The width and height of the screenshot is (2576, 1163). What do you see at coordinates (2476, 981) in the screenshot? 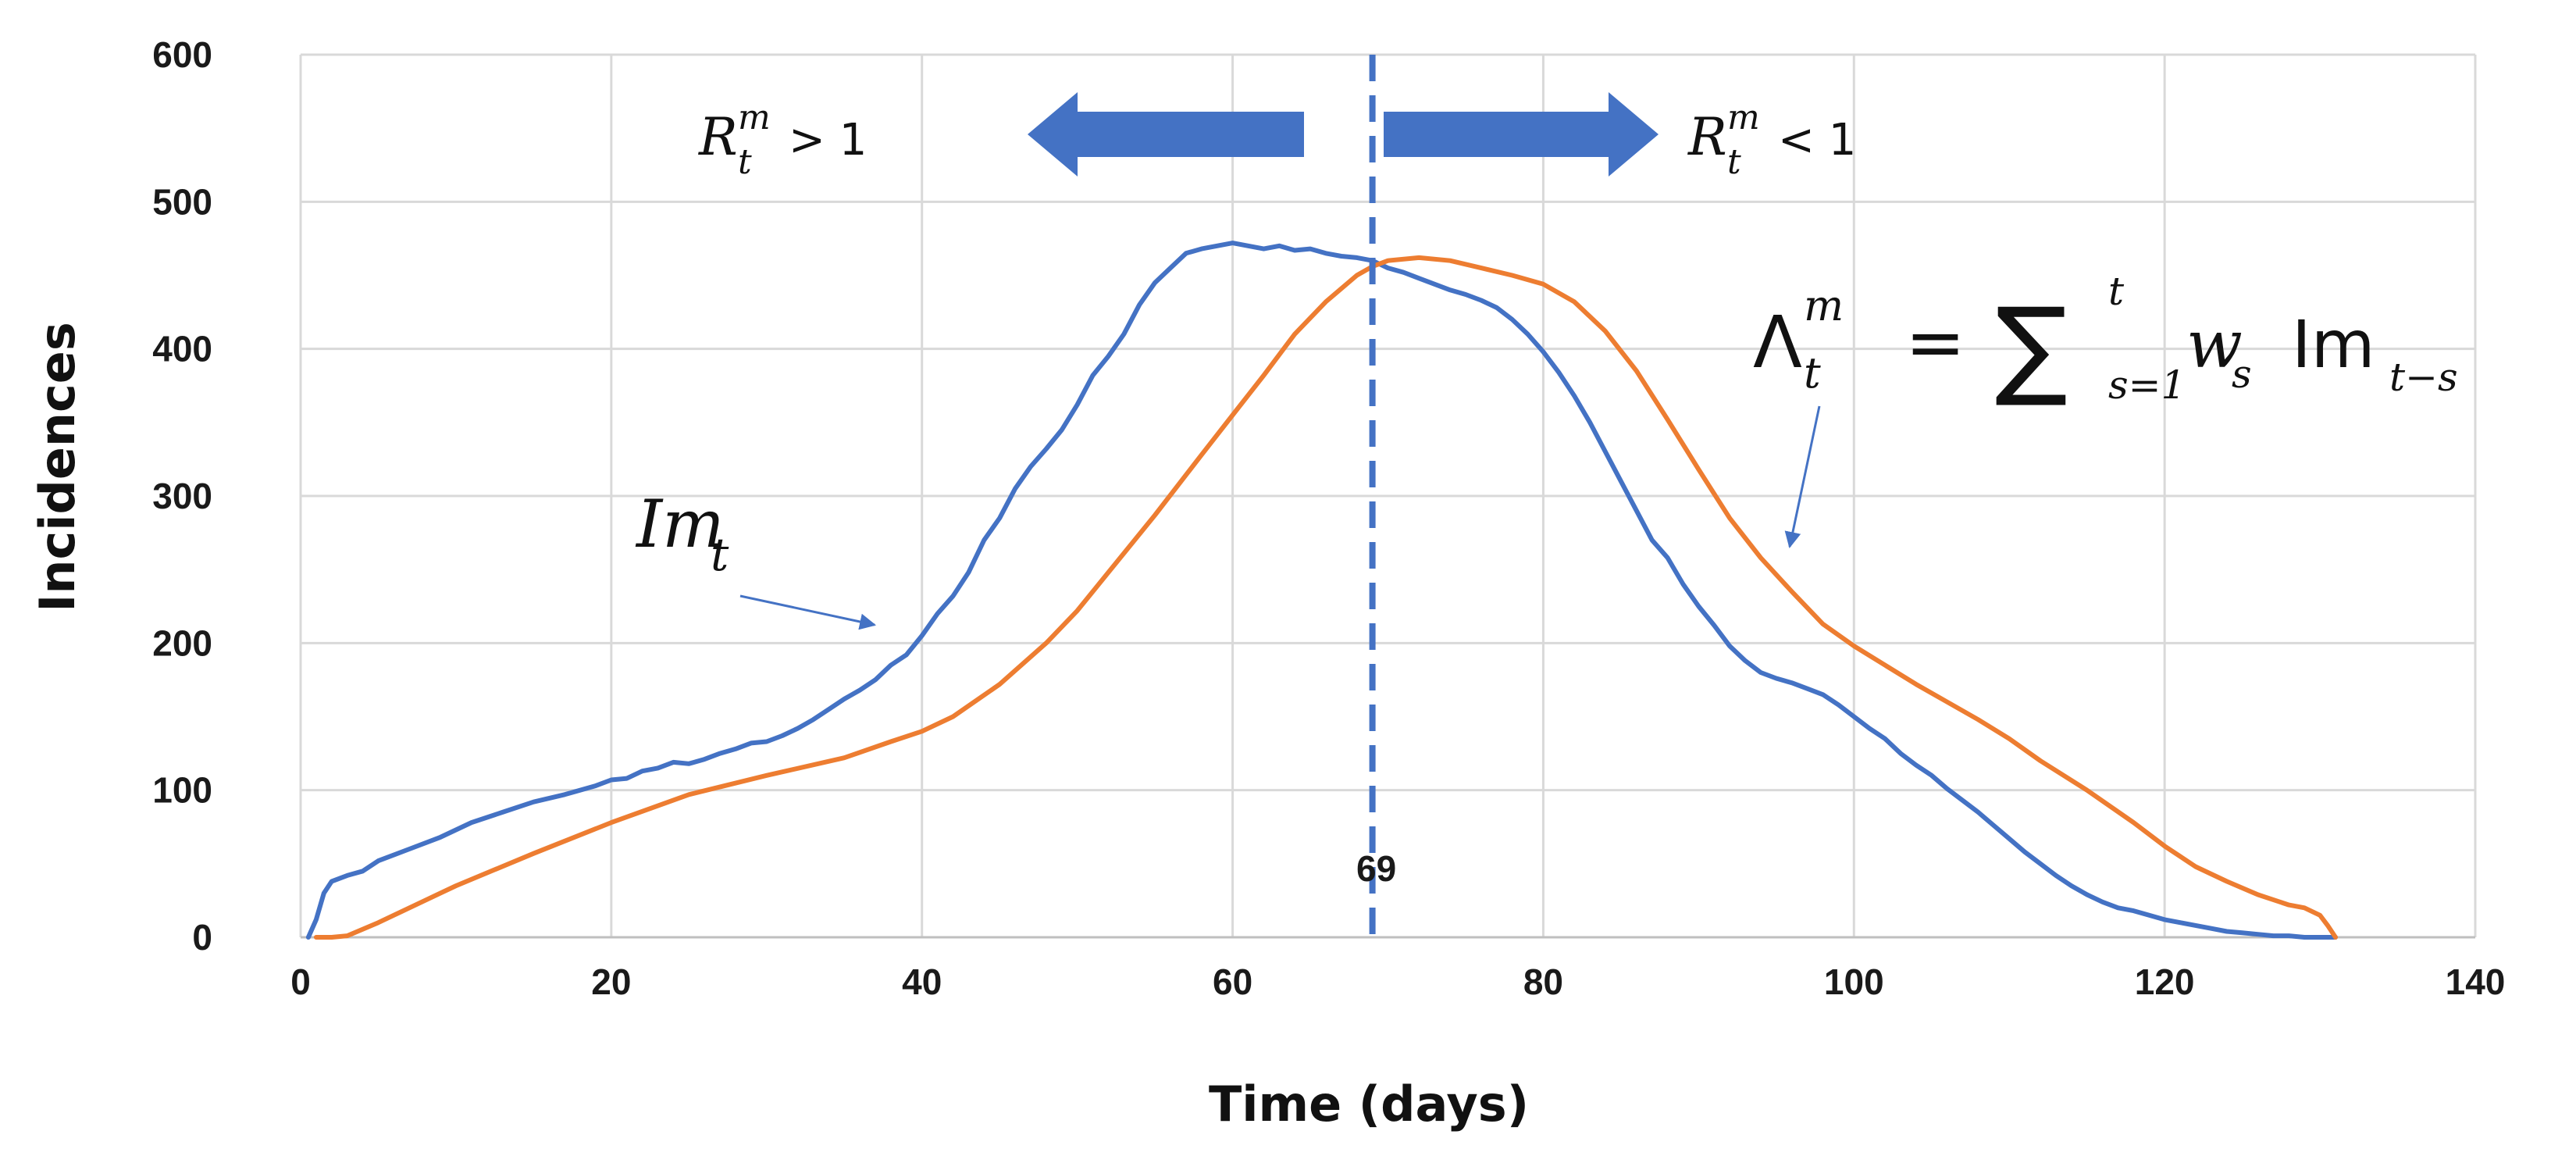
I see `x-tick-label: 140` at bounding box center [2476, 981].